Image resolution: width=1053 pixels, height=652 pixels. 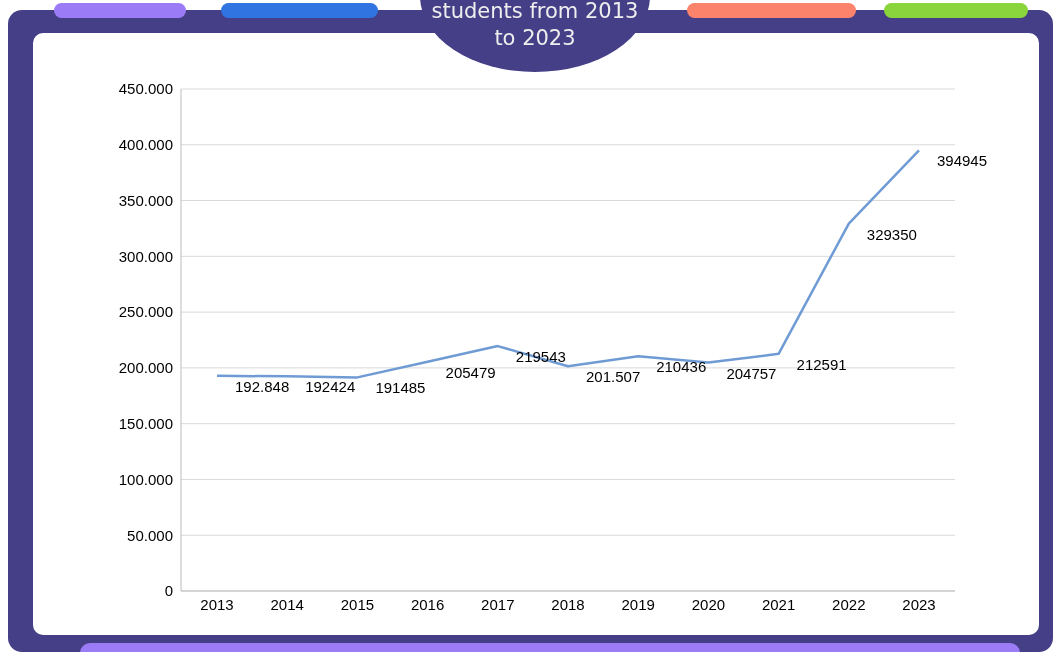 I want to click on data-label: 210436, so click(x=681, y=367).